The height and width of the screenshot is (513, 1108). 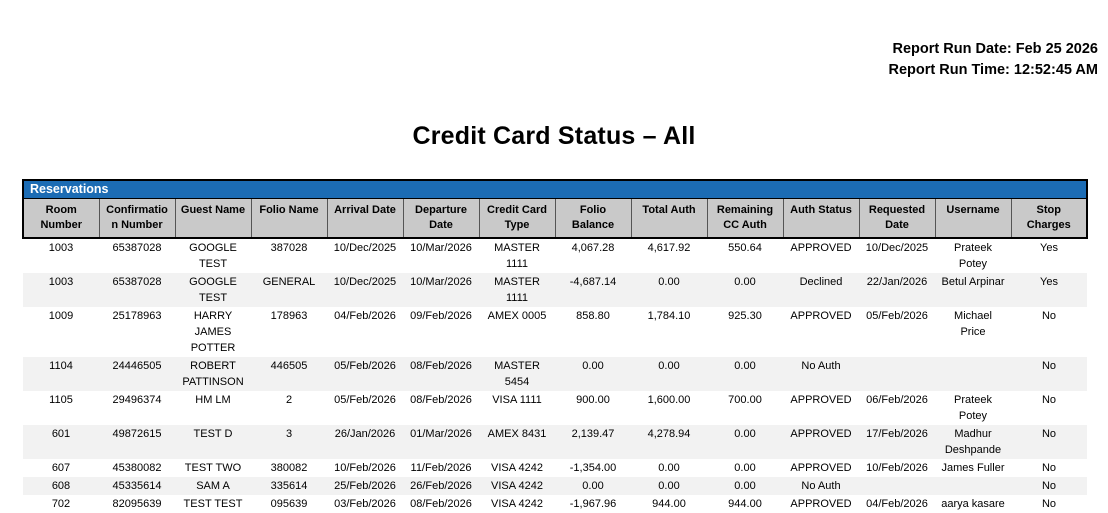 I want to click on table-cell: 702, so click(x=61, y=504).